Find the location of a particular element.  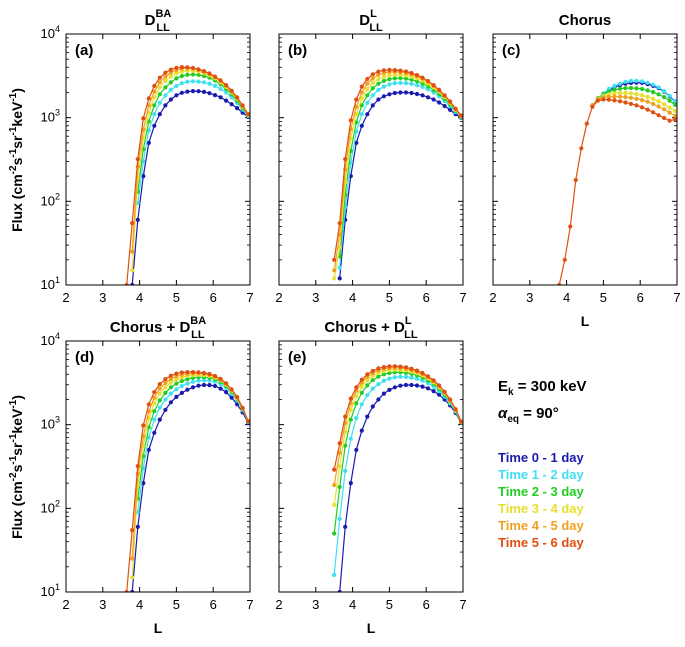

legend-entry-1: Time 1 - 2 day is located at coordinates (541, 474).